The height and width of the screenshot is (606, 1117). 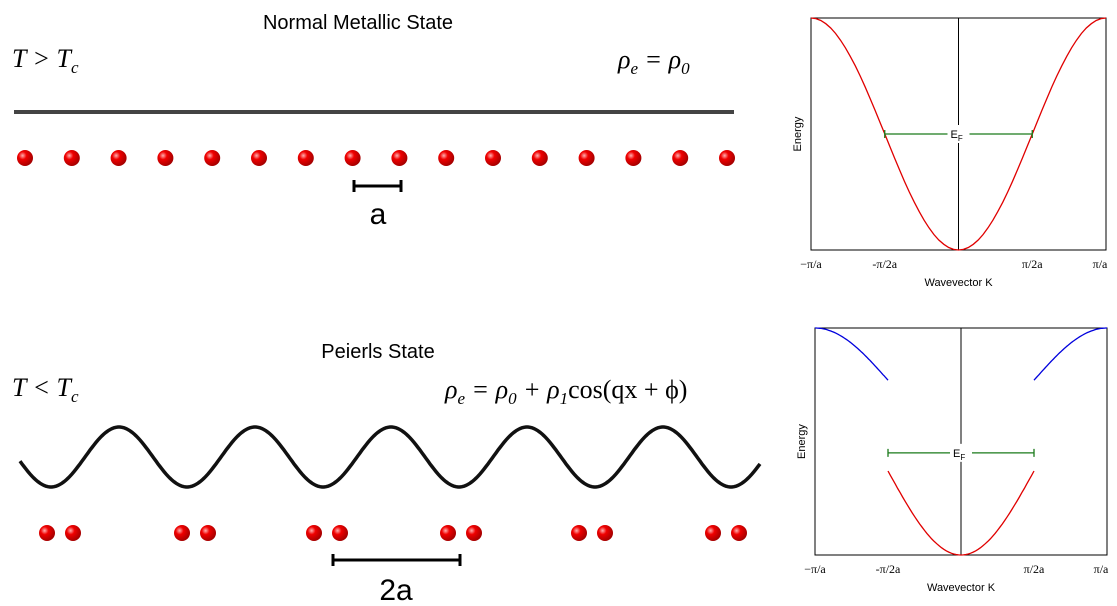 I want to click on condition: T < Tc, so click(x=45, y=389).